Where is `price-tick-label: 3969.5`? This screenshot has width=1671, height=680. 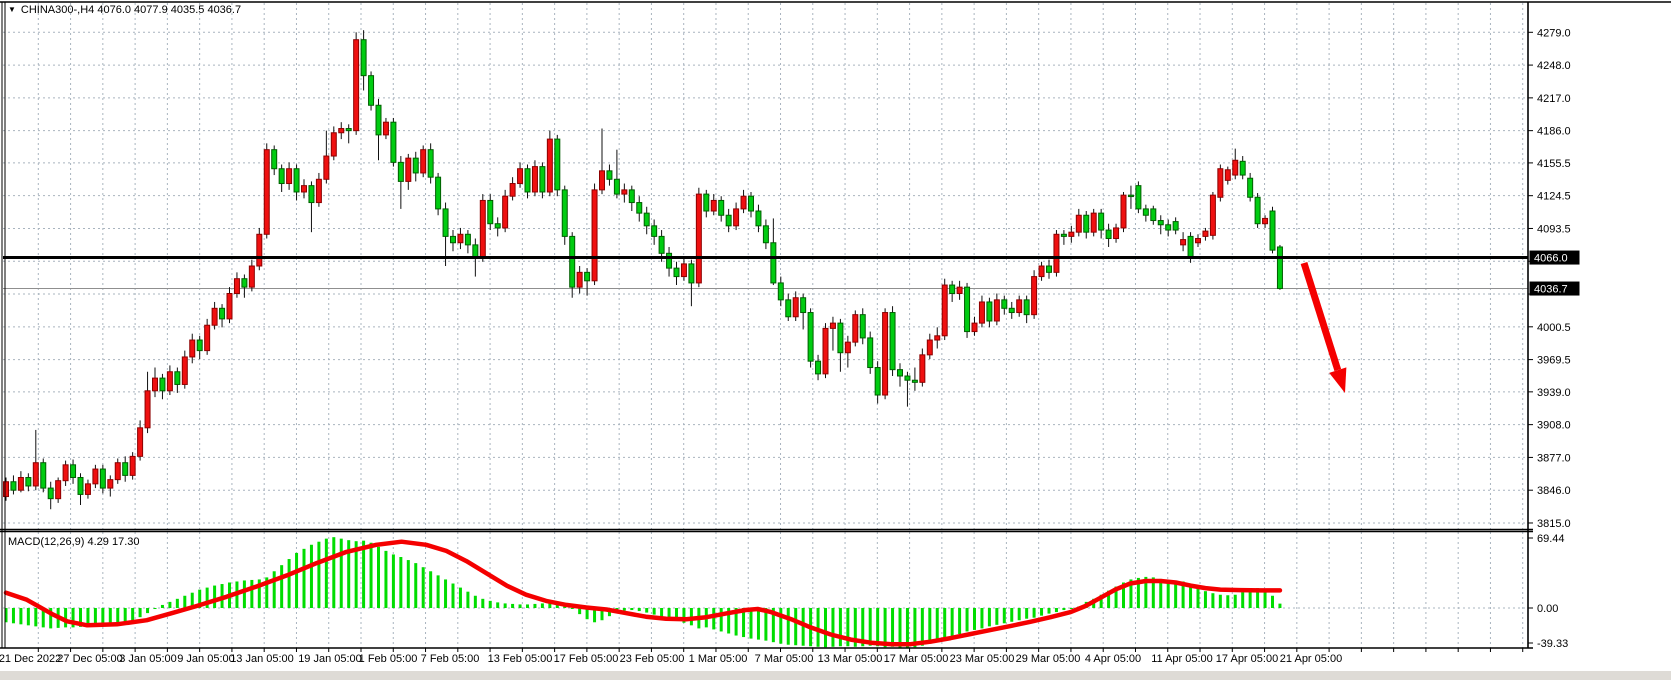
price-tick-label: 3969.5 is located at coordinates (1554, 361).